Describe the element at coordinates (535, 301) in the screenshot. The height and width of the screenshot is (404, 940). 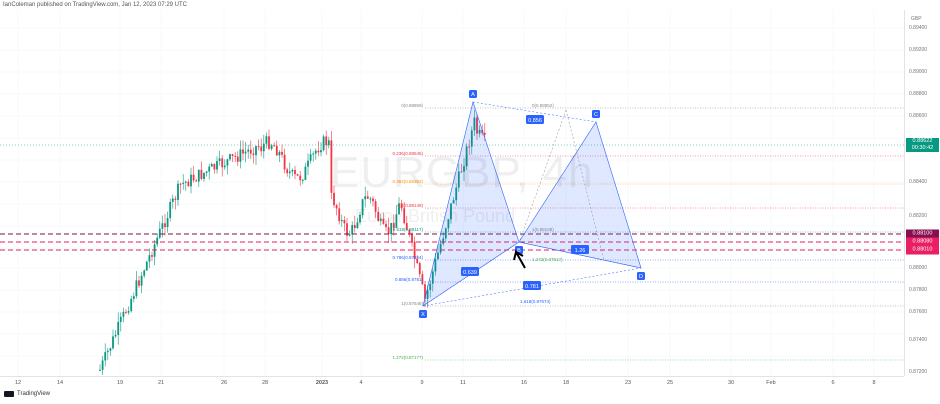
I see `fib-extension-label: 1.618(0.87674)` at that location.